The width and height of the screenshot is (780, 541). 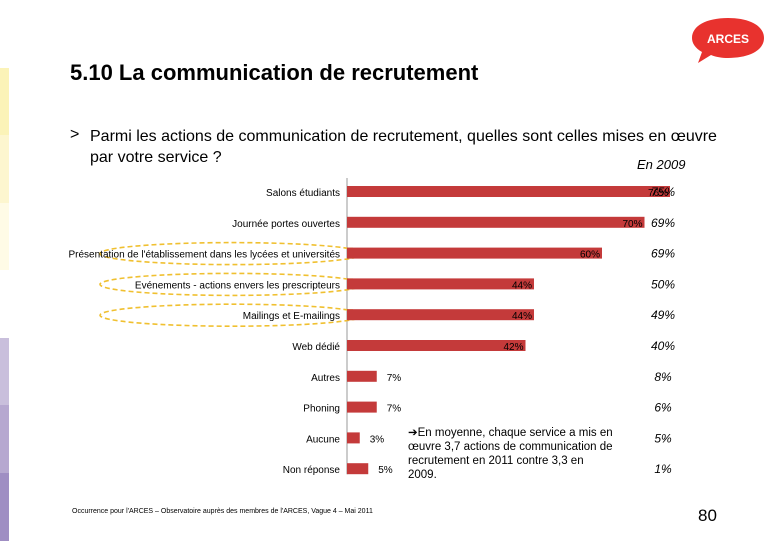 What do you see at coordinates (663, 438) in the screenshot?
I see `prev-year-value: 5%` at bounding box center [663, 438].